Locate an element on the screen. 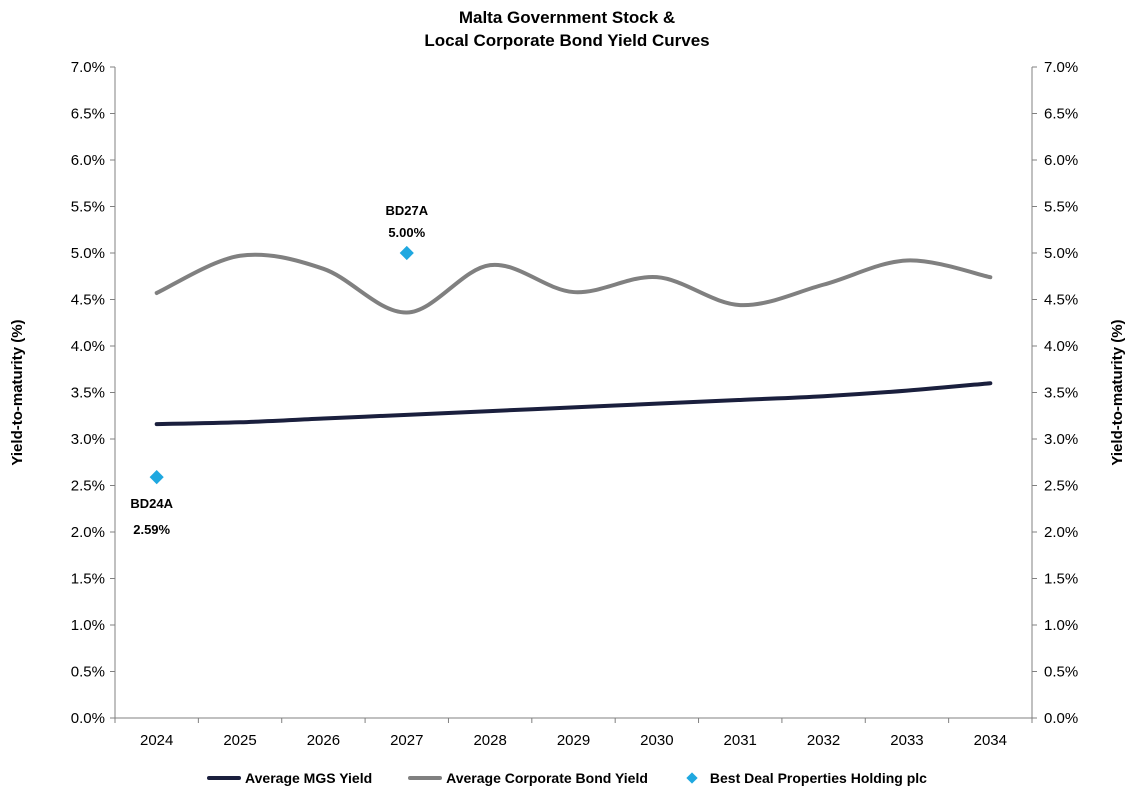  y-tick-label-left: 2.0% is located at coordinates (88, 532).